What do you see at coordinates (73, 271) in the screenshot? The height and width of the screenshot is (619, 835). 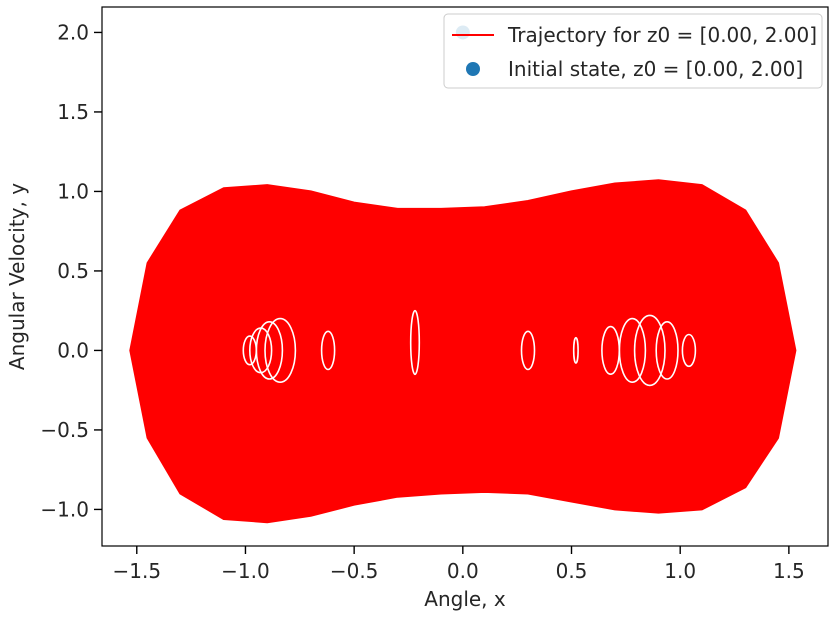 I see `y-tick-label: 0.5` at bounding box center [73, 271].